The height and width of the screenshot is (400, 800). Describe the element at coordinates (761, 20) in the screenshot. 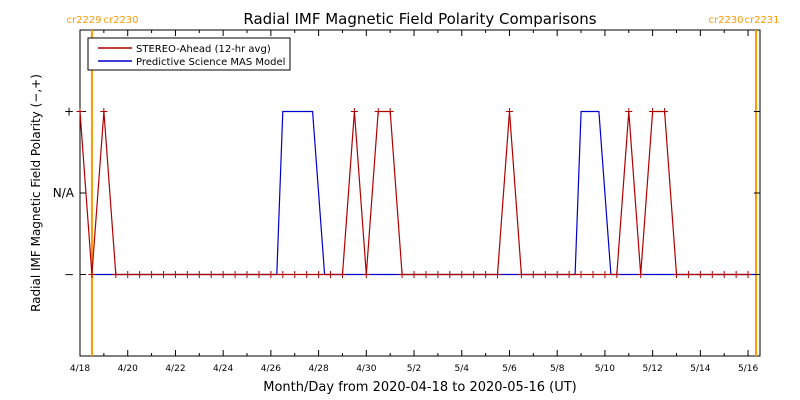

I see `cr-right-label-2: cr2231` at that location.